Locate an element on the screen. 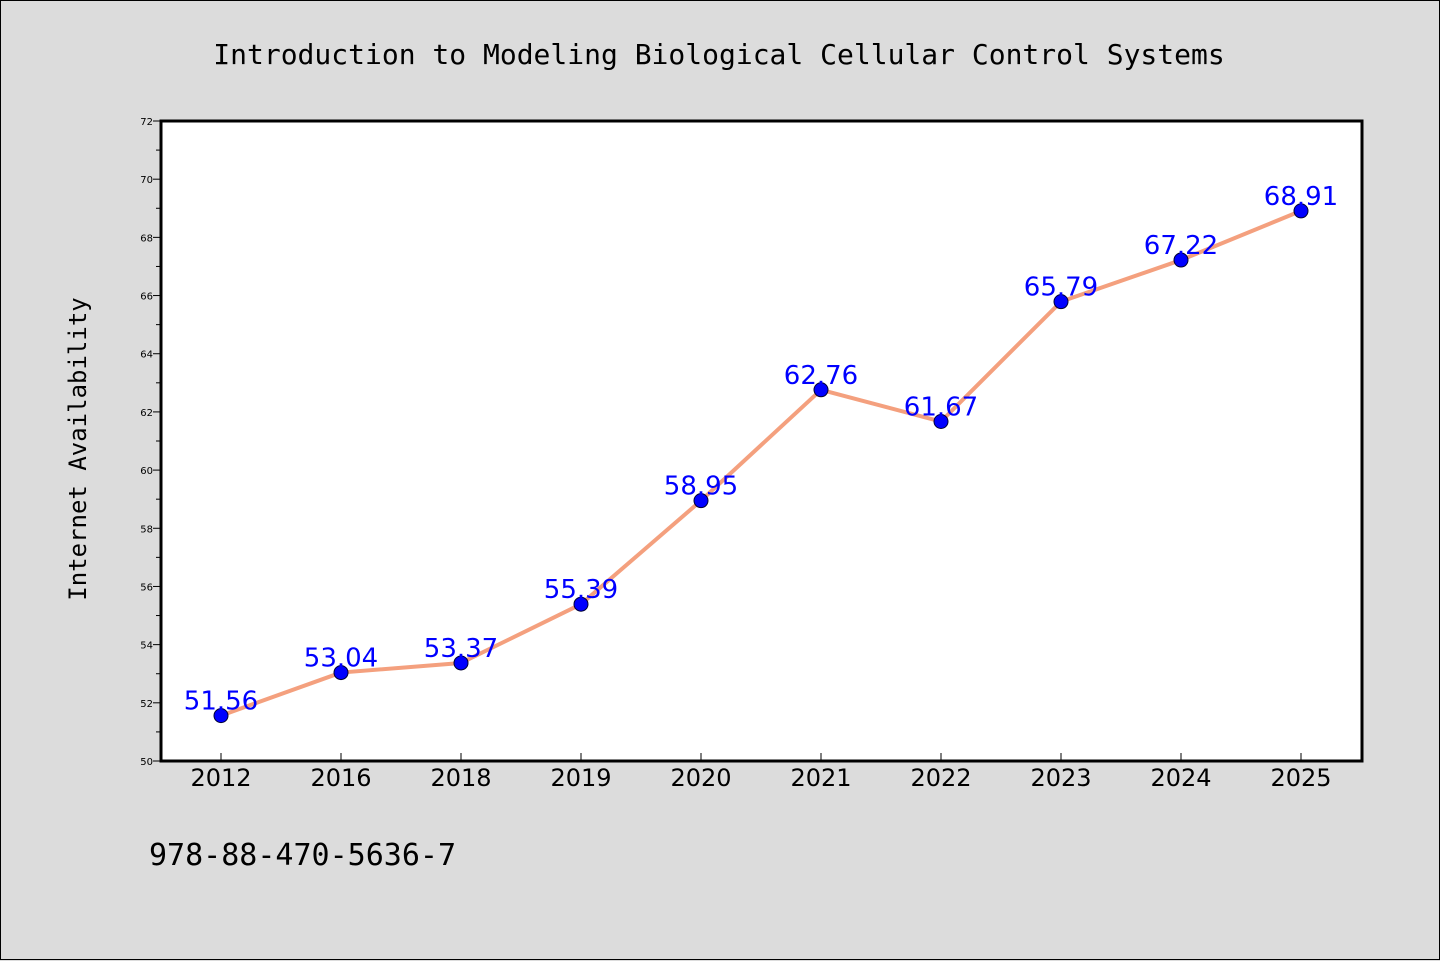  x-tick-label: 2018 is located at coordinates (460, 778).